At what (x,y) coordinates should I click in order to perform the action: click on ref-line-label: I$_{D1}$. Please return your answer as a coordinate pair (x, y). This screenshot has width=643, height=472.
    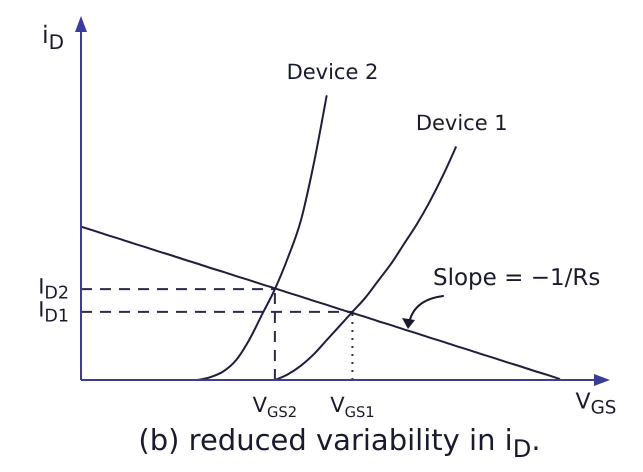
    Looking at the image, I should click on (53, 312).